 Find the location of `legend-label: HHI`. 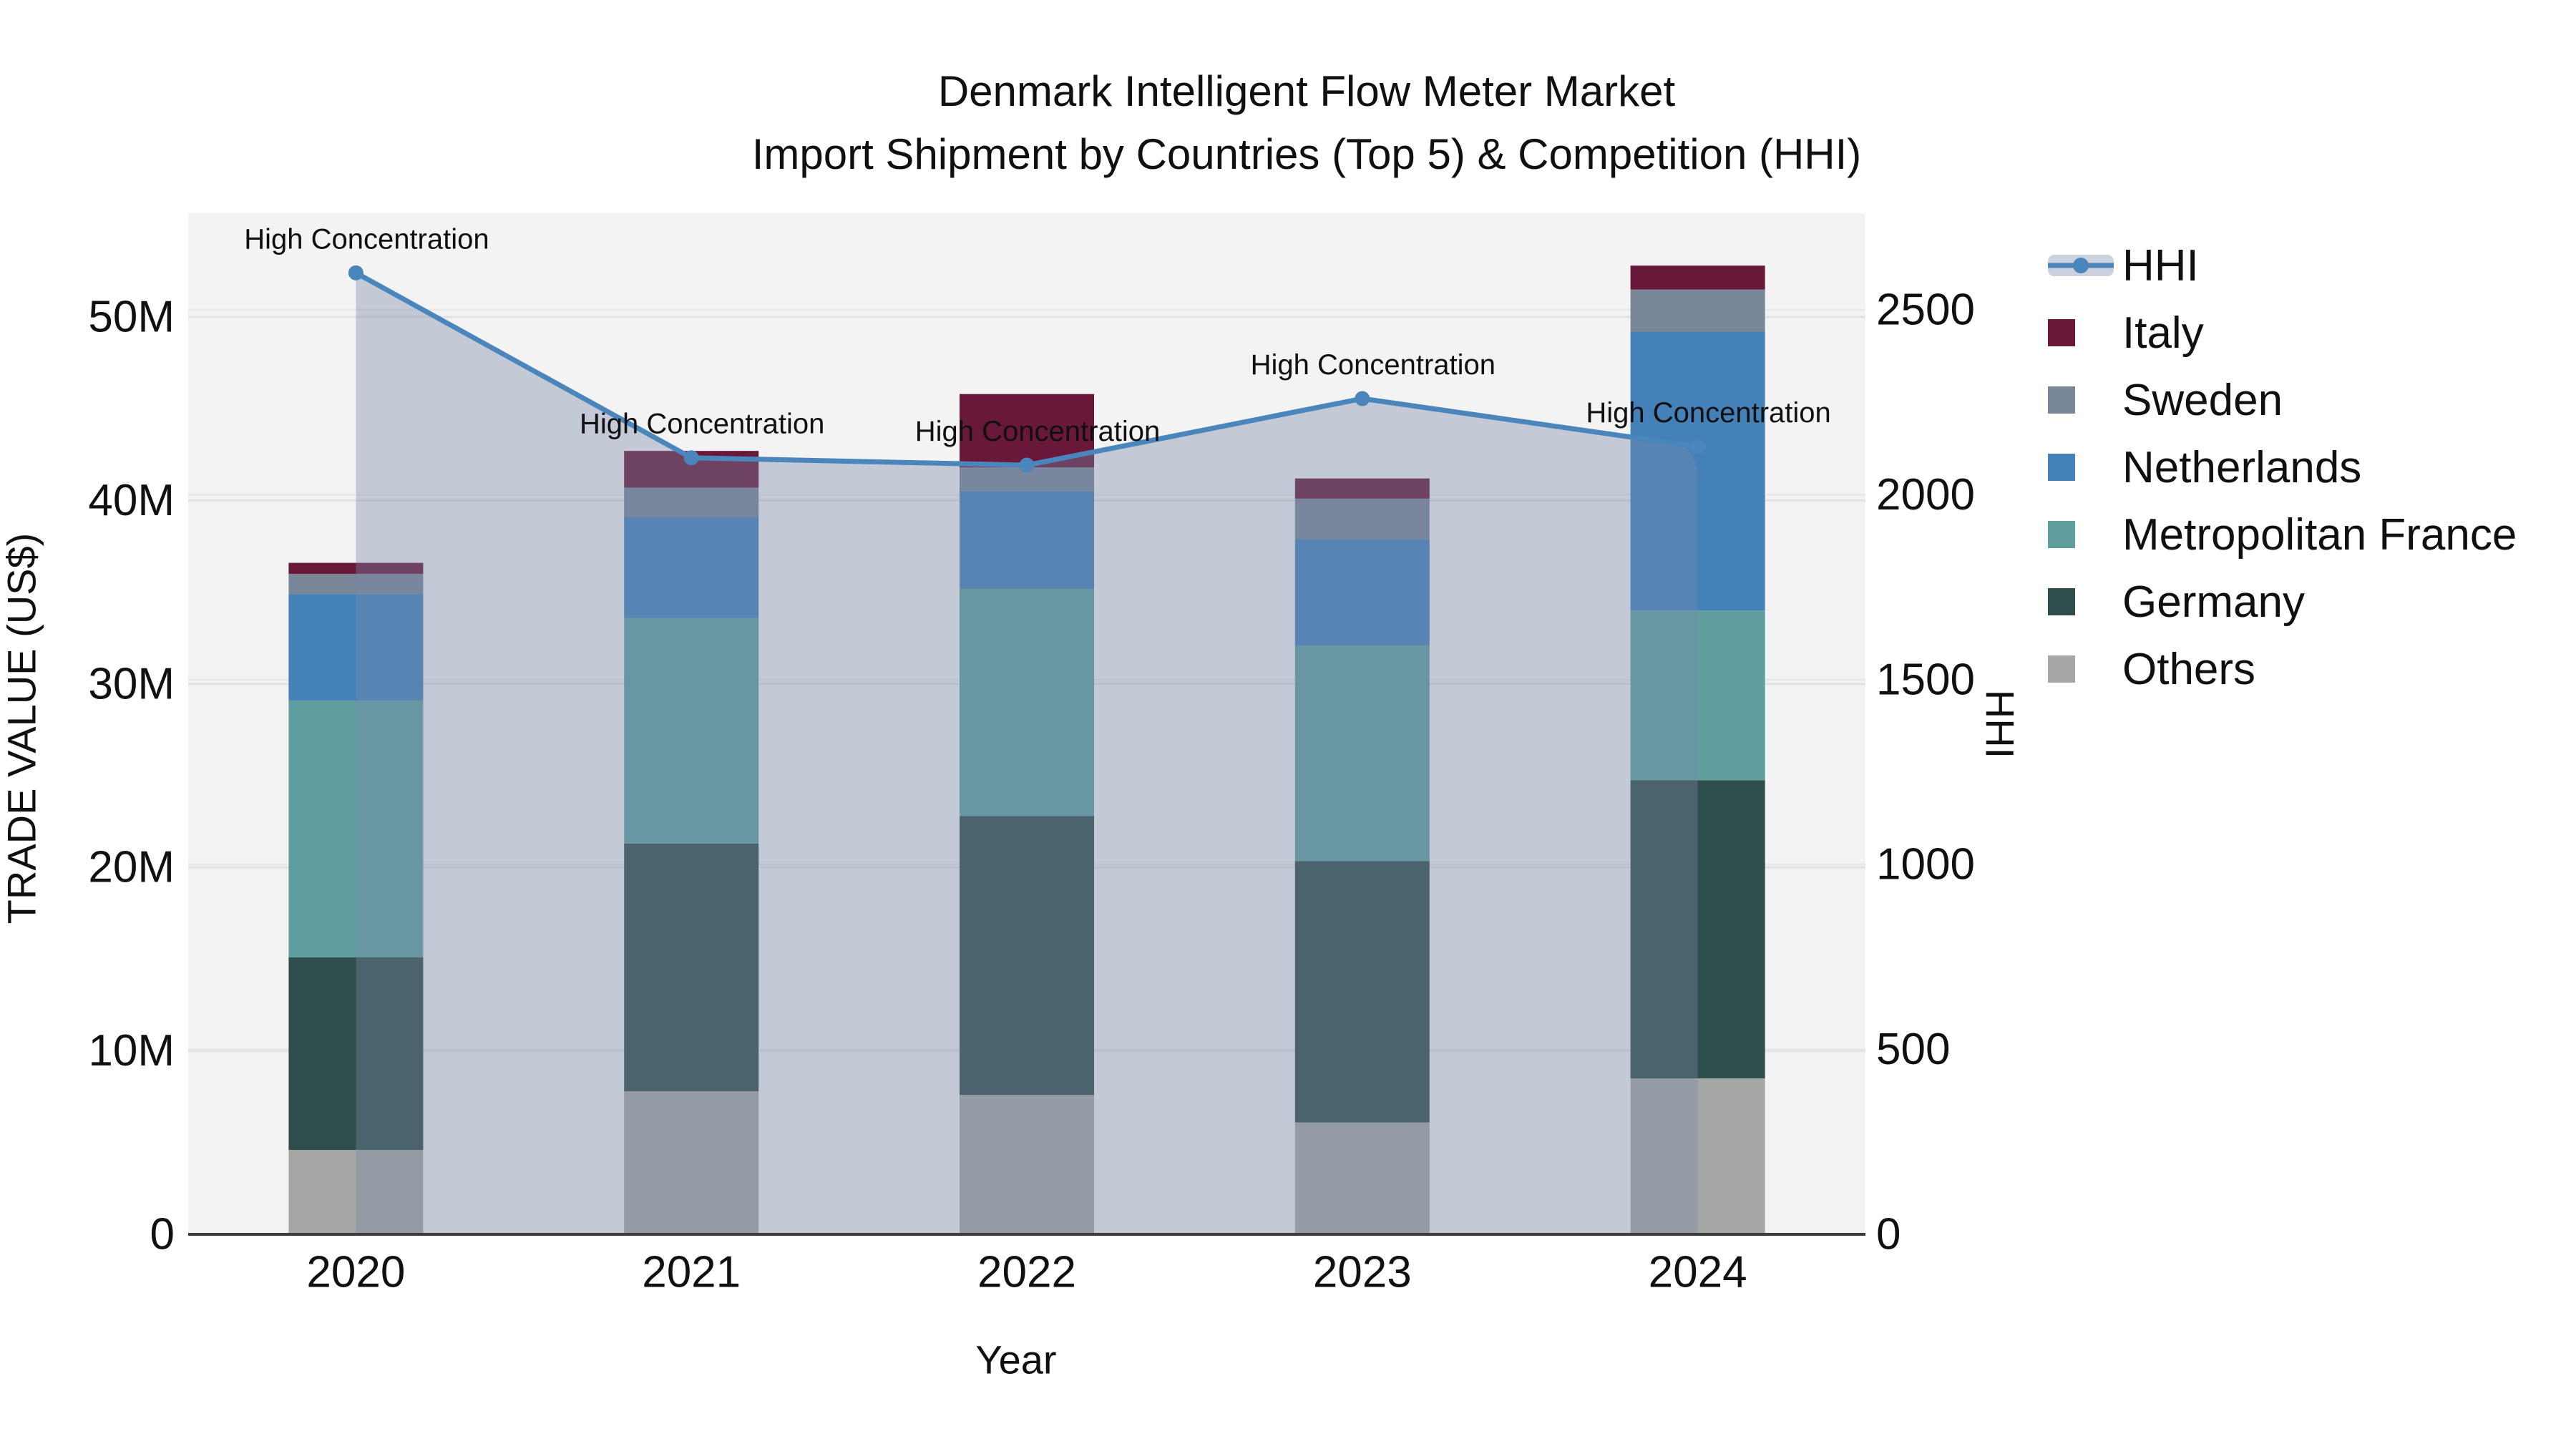

legend-label: HHI is located at coordinates (2160, 265).